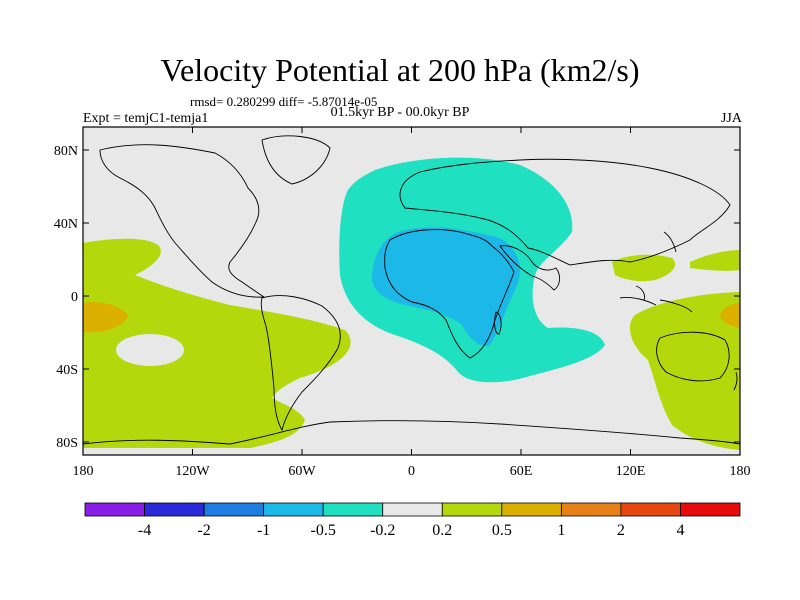 This screenshot has height=600, width=800. I want to click on coast-madagascar, so click(498, 323).